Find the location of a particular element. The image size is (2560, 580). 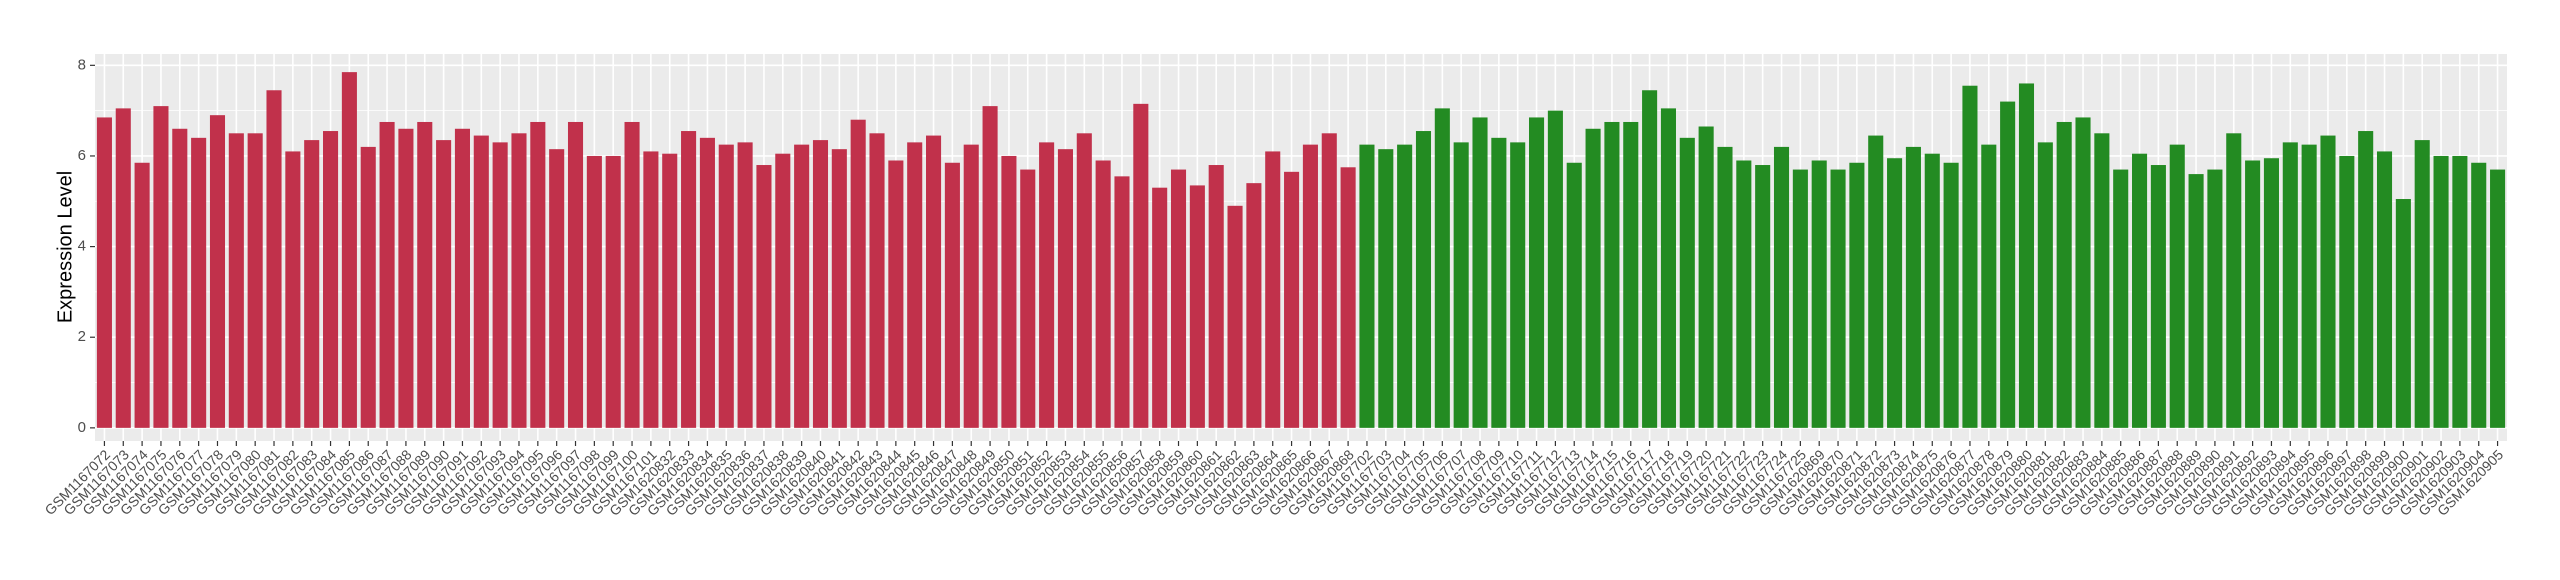

y-tick-label: 6 is located at coordinates (82, 155).